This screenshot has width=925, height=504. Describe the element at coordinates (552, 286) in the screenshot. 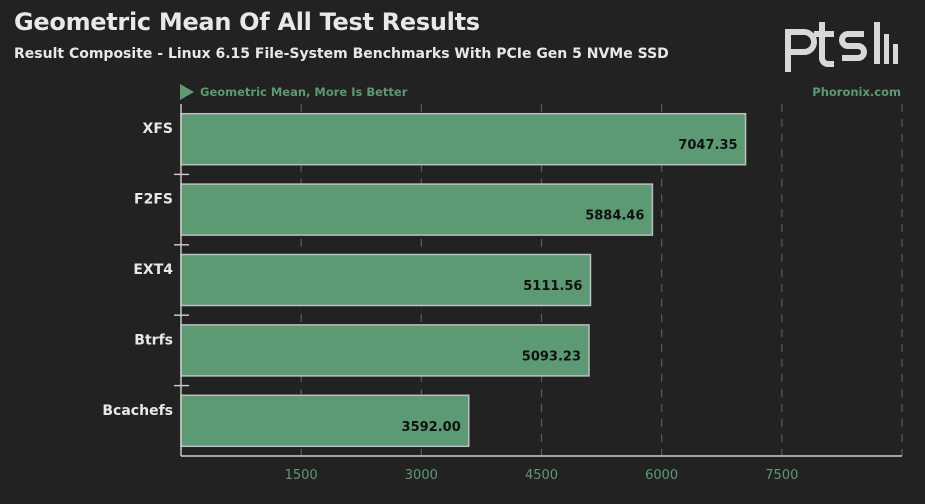

I see `bar-value-label: 5111.56` at that location.